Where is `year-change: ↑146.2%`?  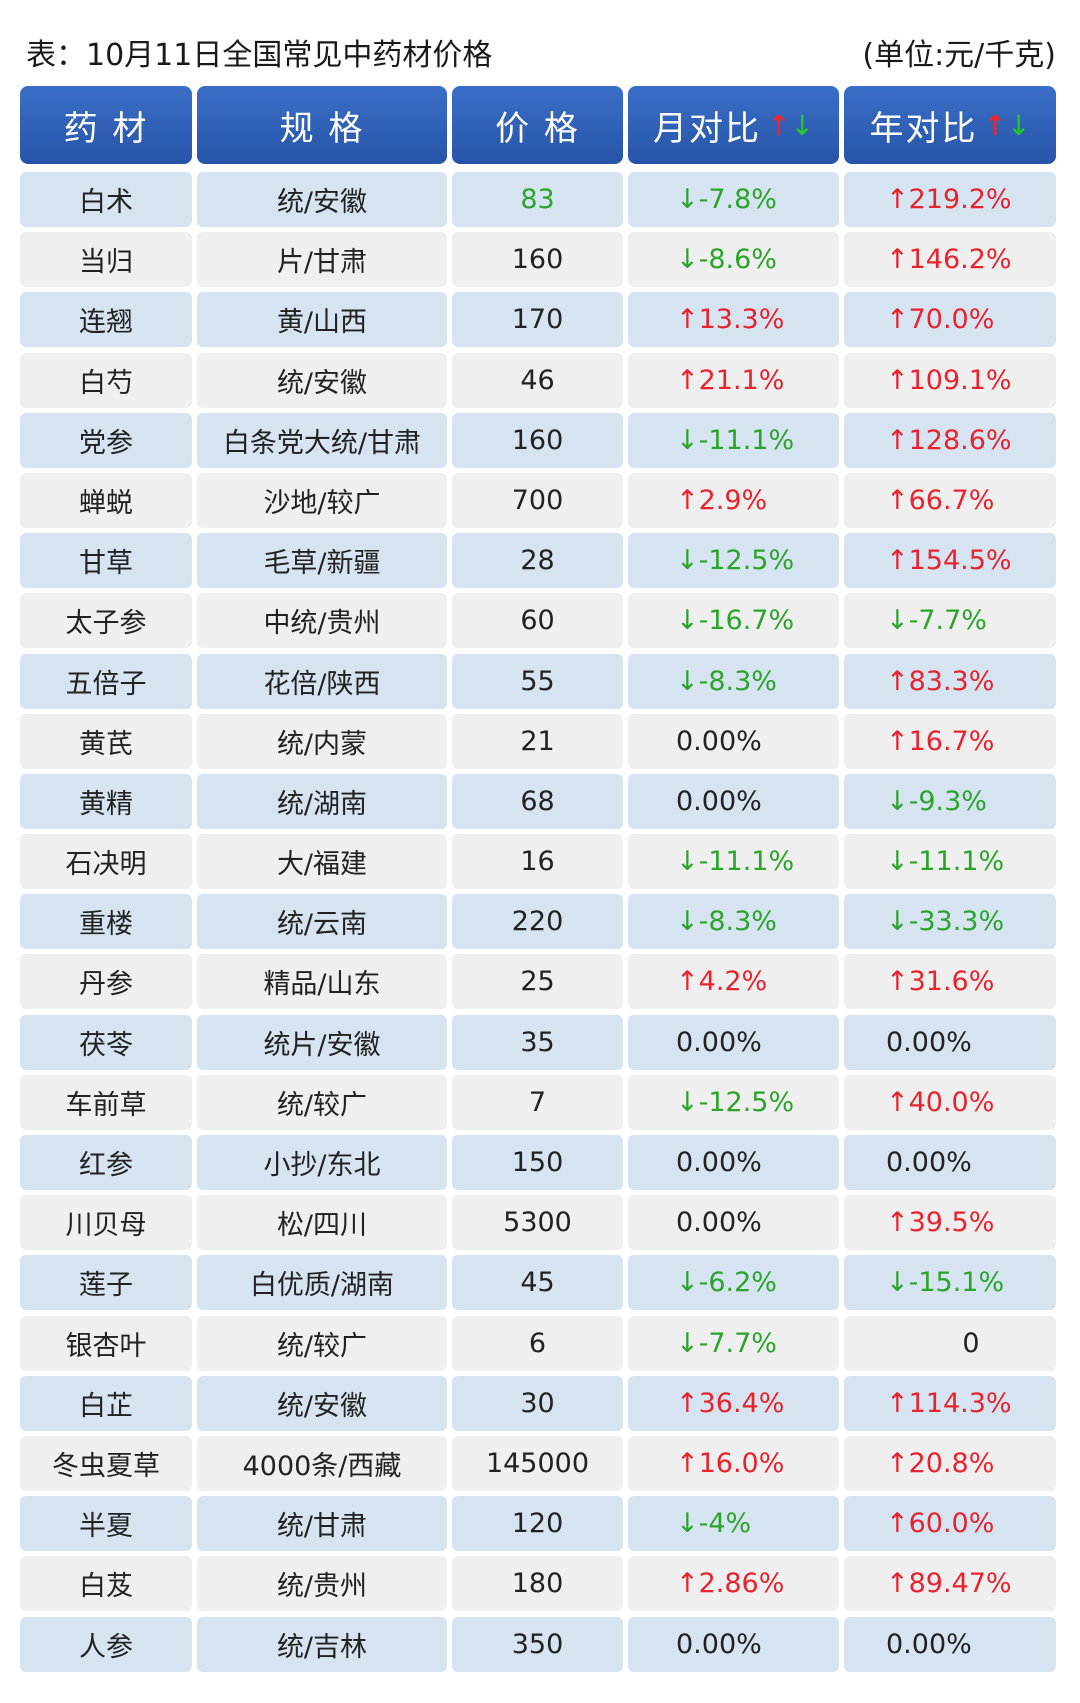
year-change: ↑146.2% is located at coordinates (950, 260).